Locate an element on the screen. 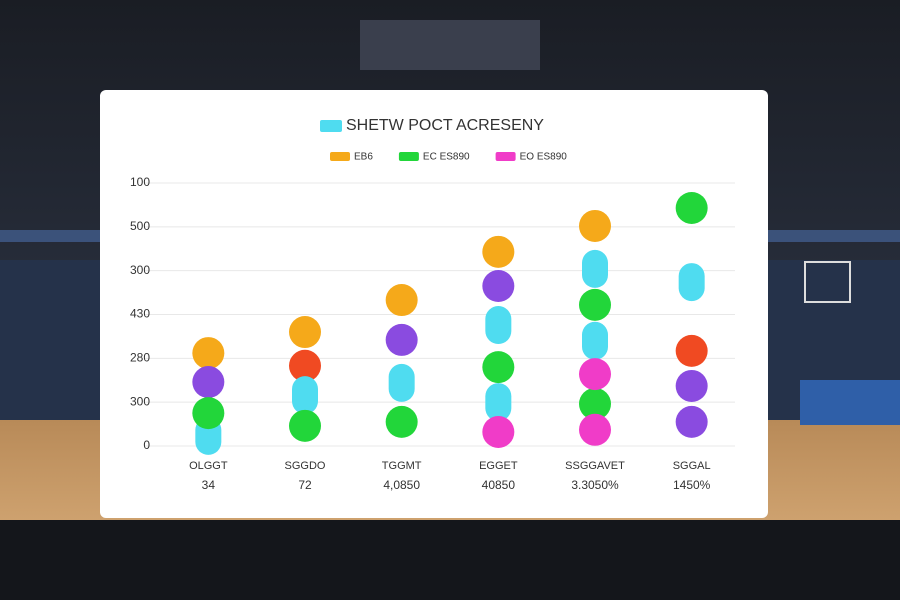 This screenshot has width=900, height=600. legend-label: EO ES890 is located at coordinates (544, 157).